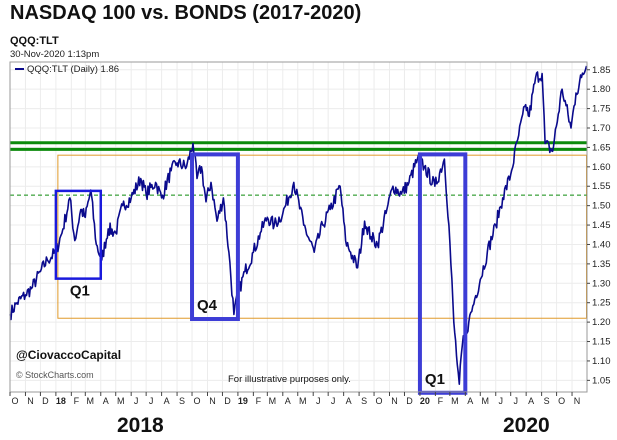  Describe the element at coordinates (243, 401) in the screenshot. I see `x-tick-label: 19` at that location.